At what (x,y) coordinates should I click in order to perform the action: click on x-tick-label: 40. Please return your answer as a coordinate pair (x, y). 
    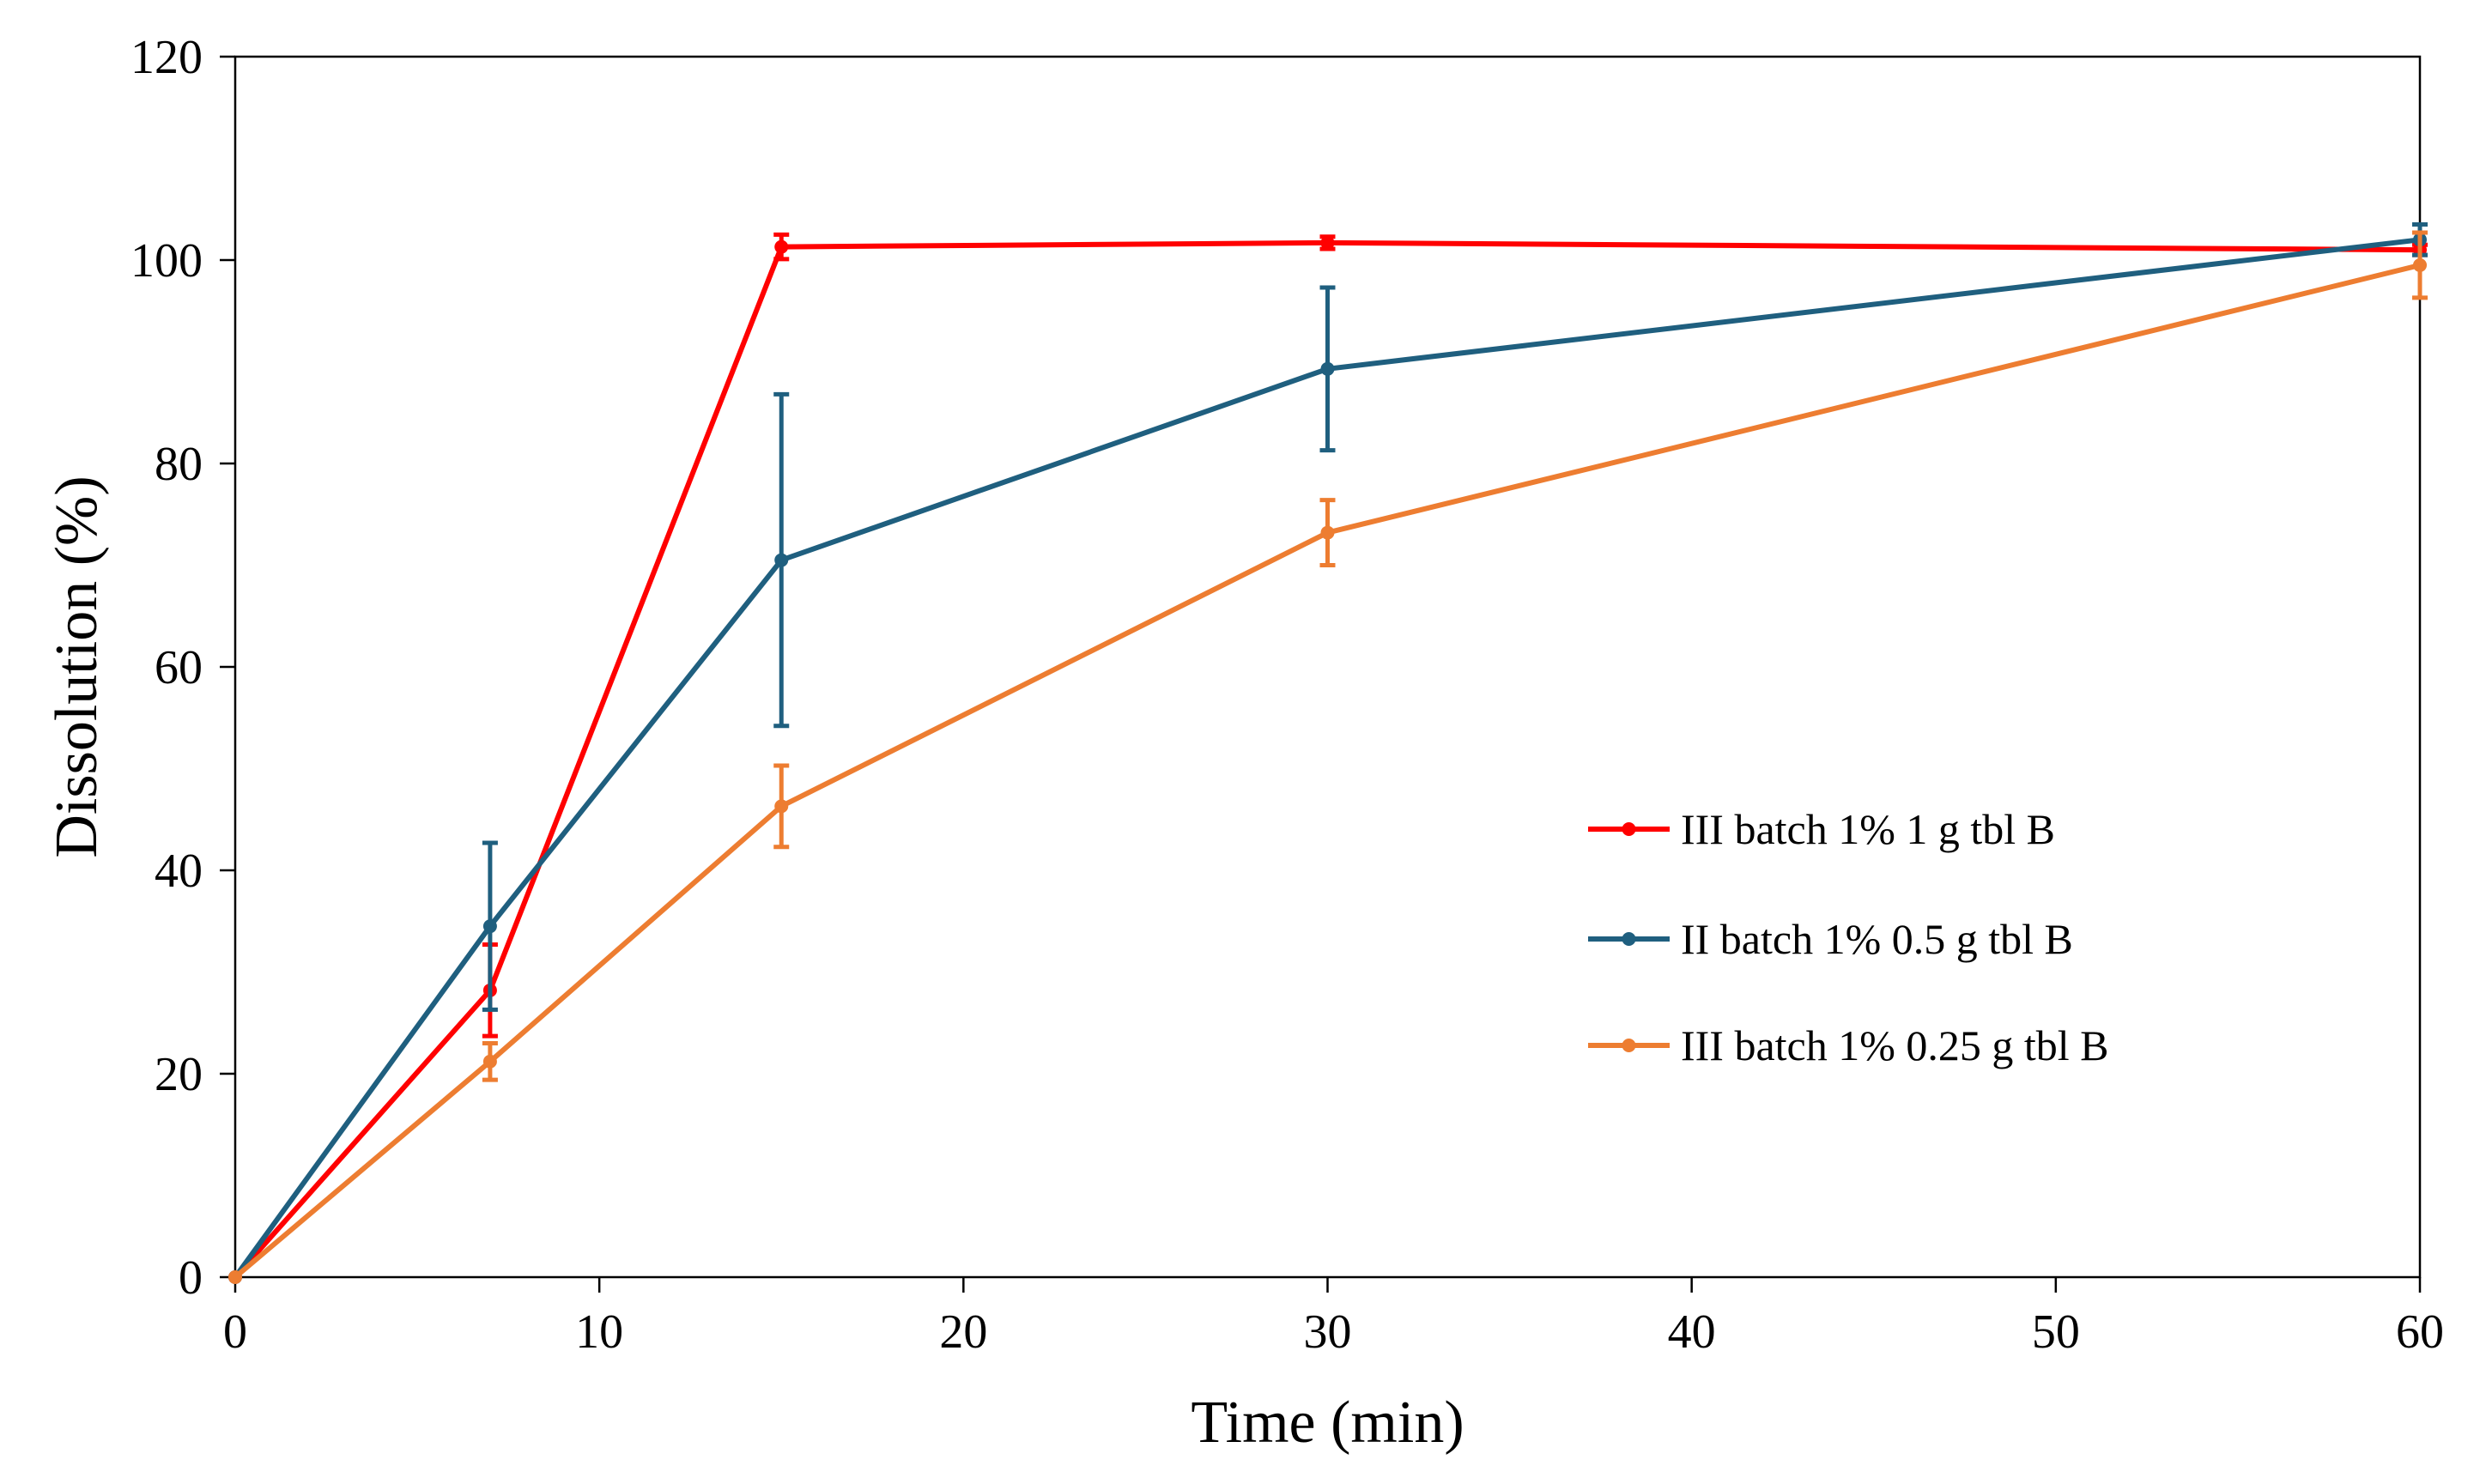
    Looking at the image, I should click on (1692, 1332).